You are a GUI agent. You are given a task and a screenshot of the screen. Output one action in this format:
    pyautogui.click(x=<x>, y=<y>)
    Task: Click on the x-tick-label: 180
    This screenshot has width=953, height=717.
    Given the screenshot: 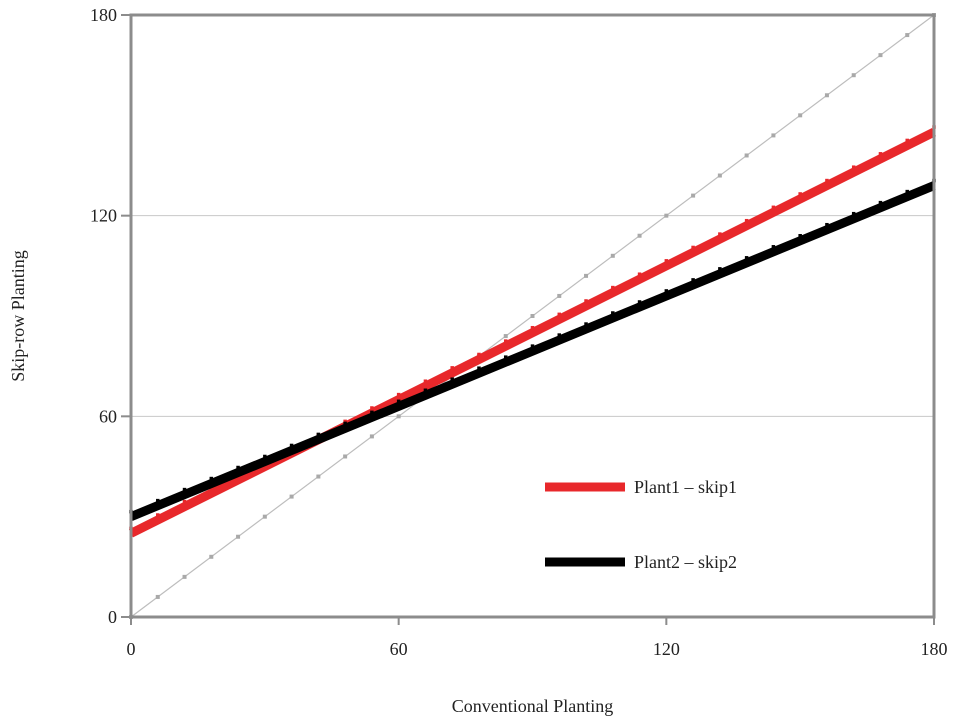 What is the action you would take?
    pyautogui.click(x=934, y=649)
    